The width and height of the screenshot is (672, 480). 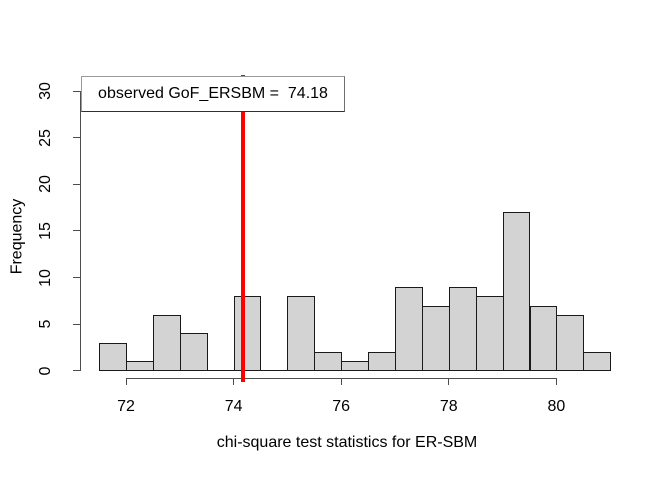 What do you see at coordinates (45, 324) in the screenshot?
I see `y-tick-label: 5` at bounding box center [45, 324].